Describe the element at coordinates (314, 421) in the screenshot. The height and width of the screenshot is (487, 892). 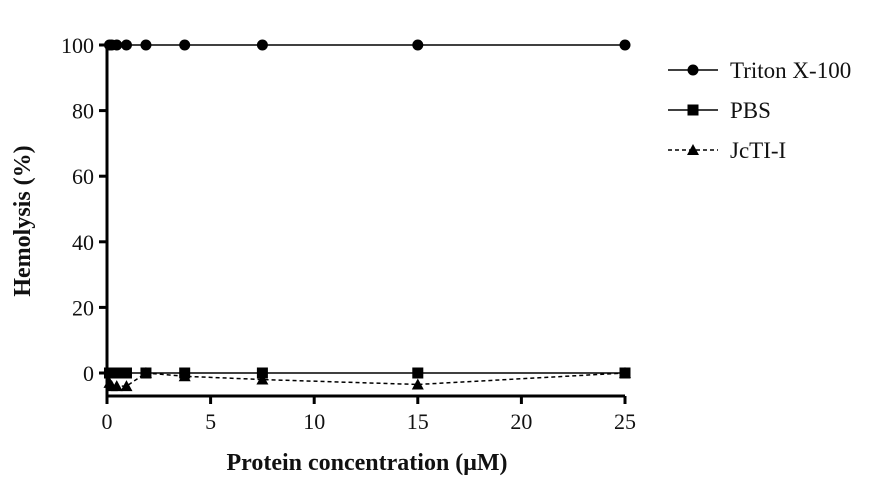
I see `x-tick-label: 10` at that location.